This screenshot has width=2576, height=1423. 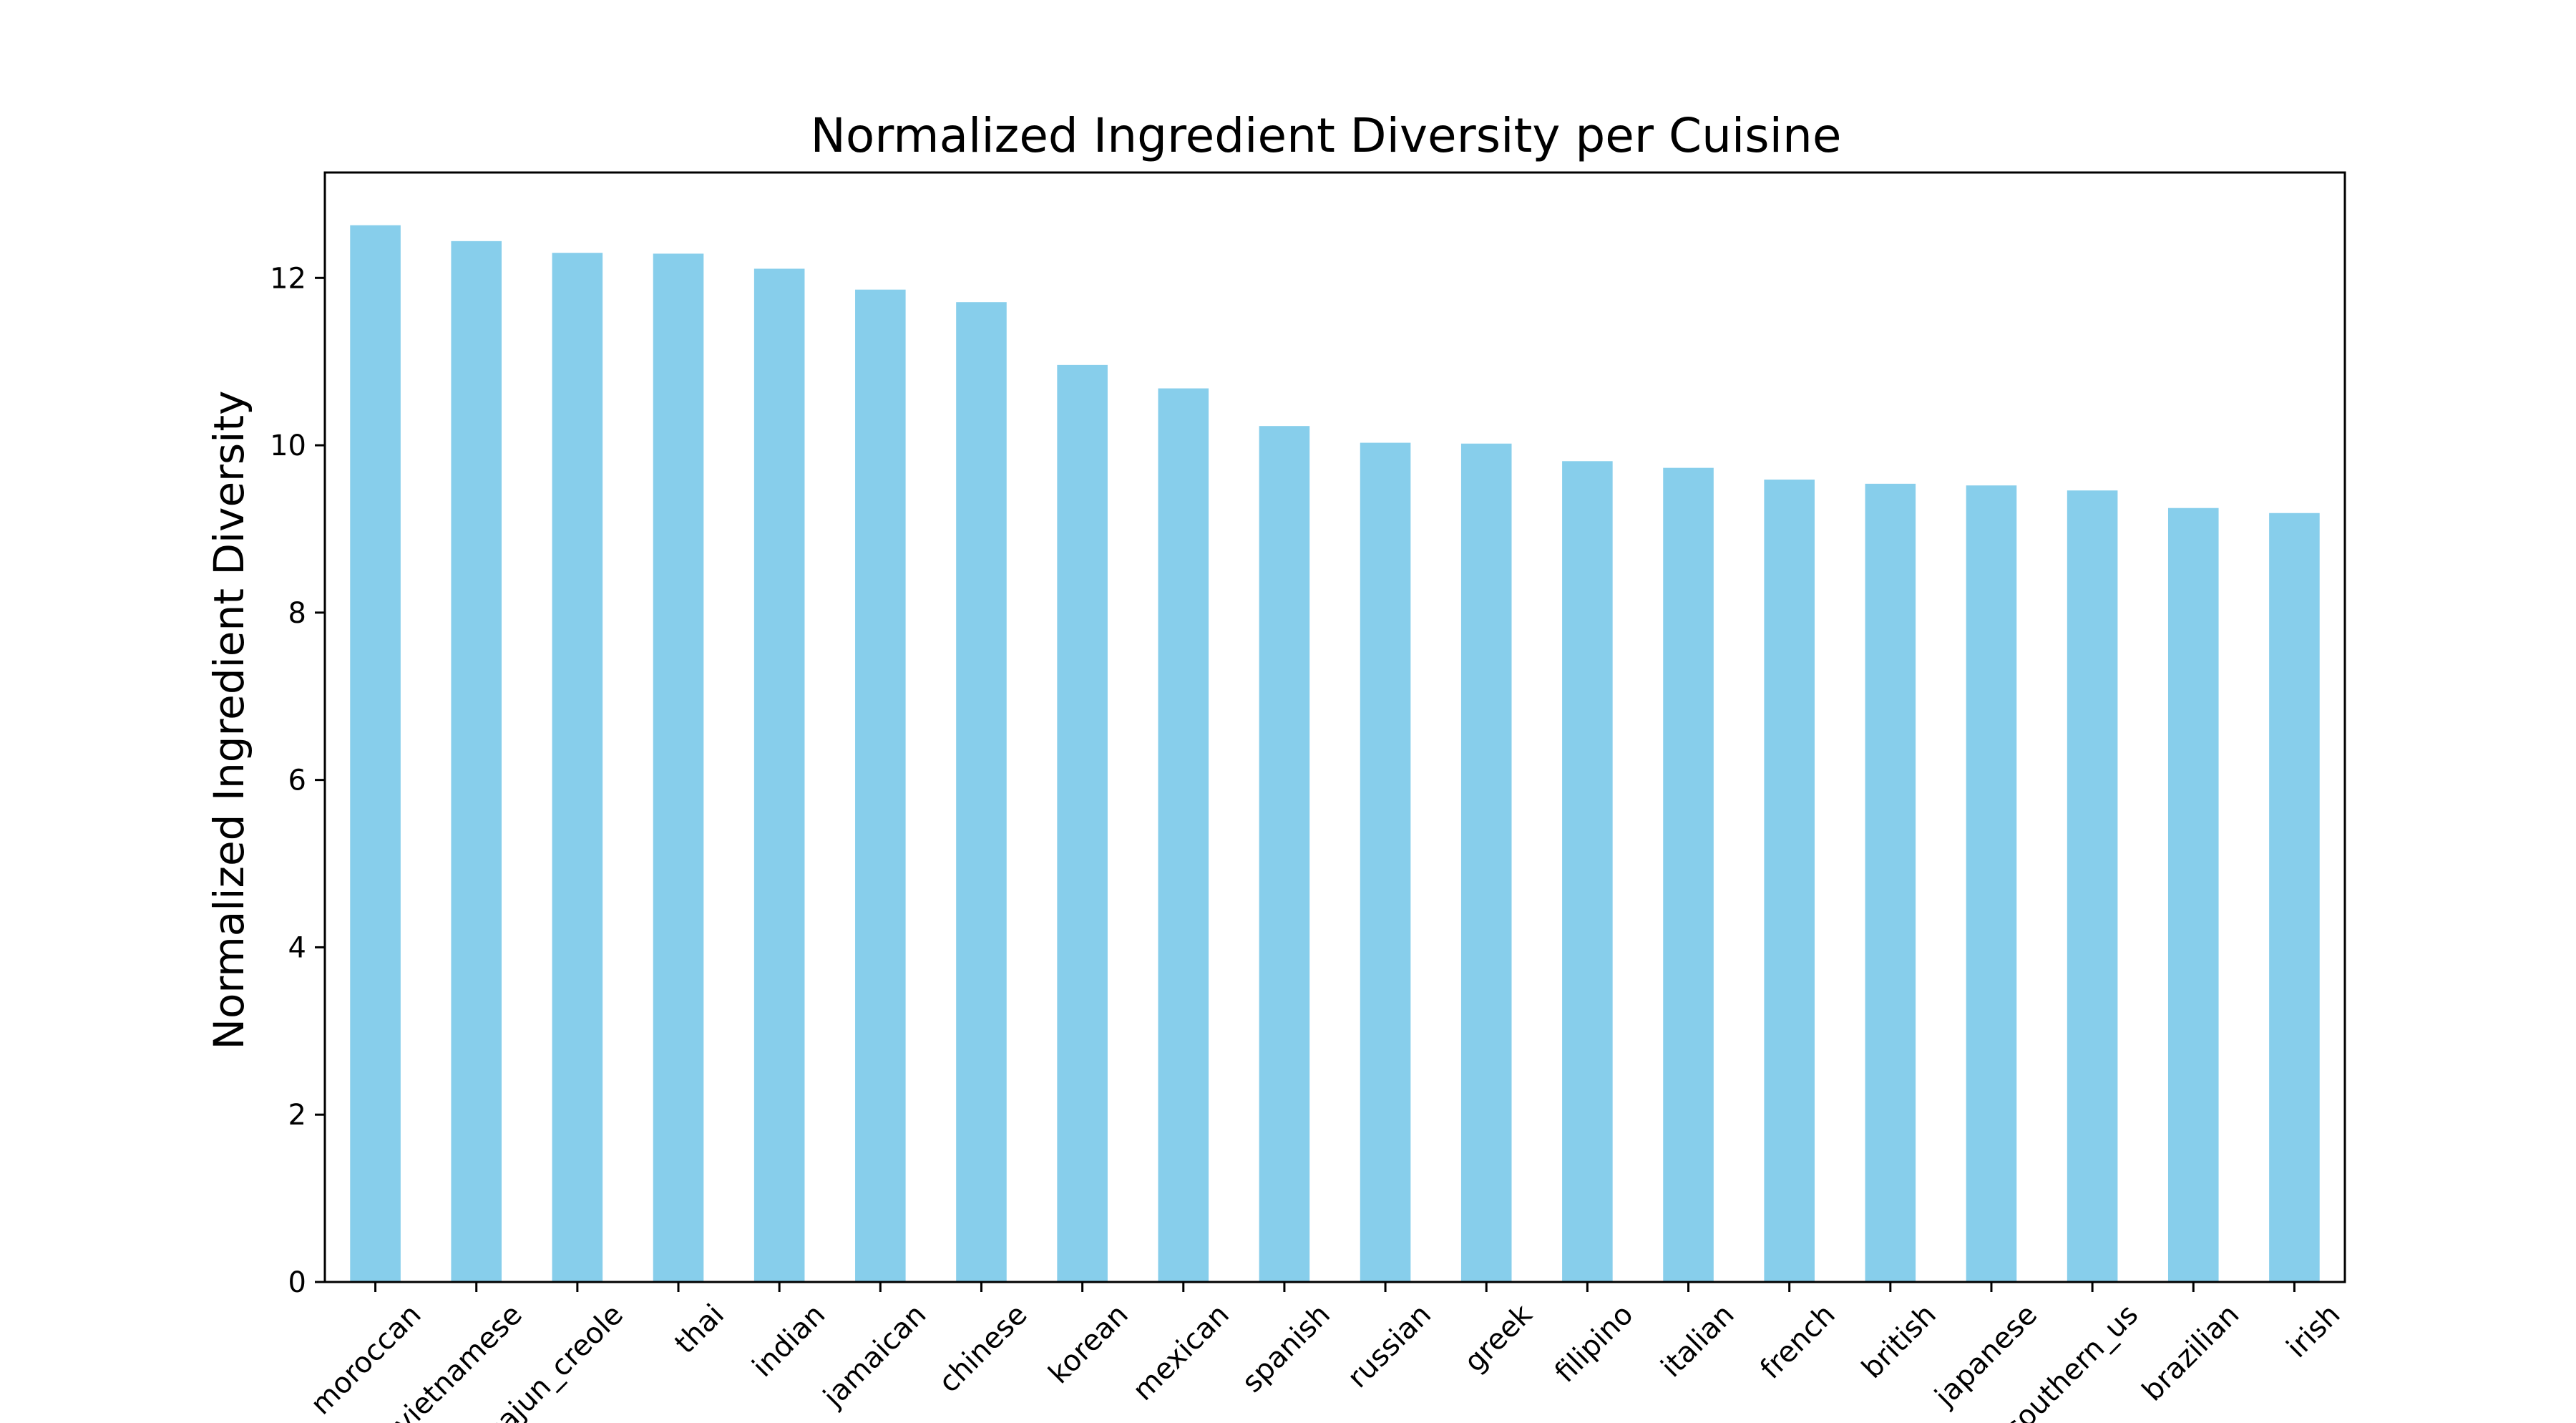 I want to click on y-tick-label: 4, so click(x=297, y=947).